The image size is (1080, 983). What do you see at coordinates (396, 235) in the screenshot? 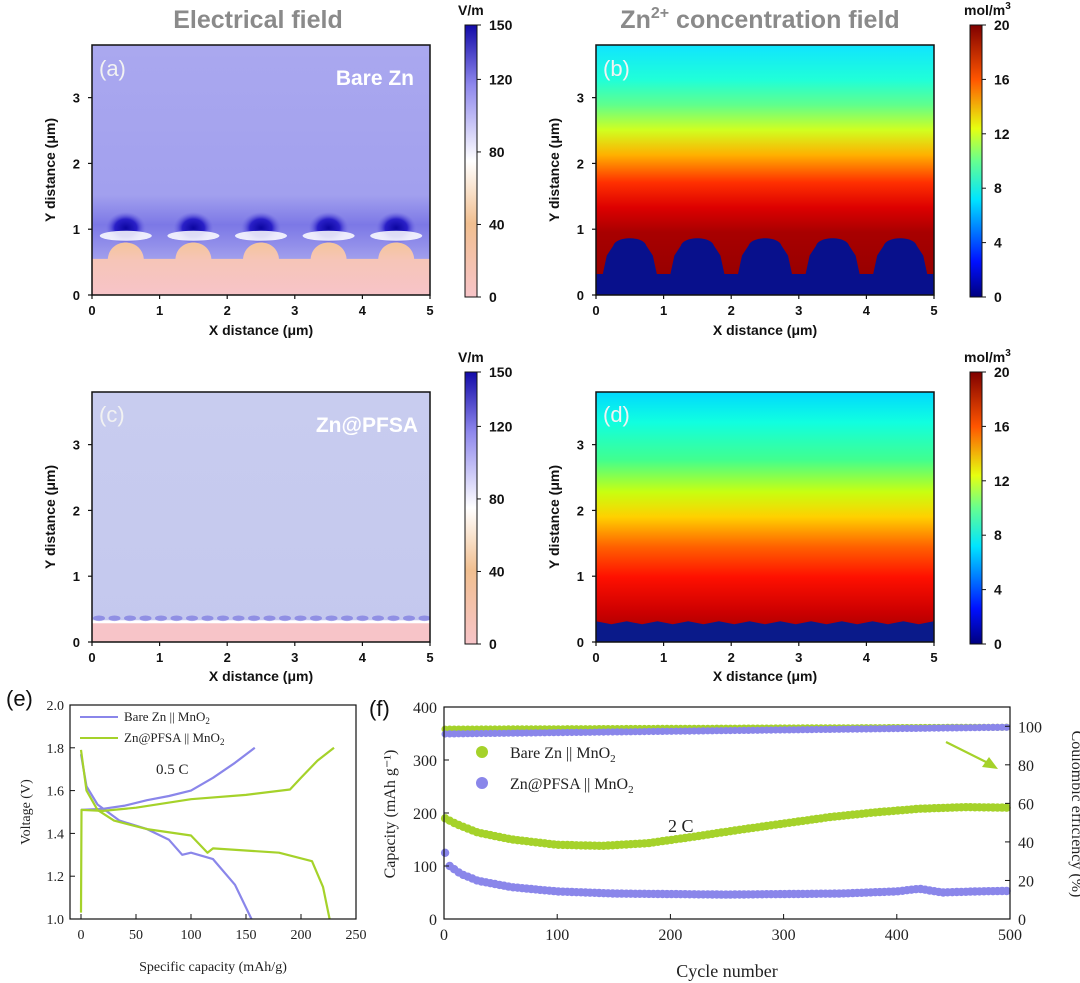
I see `field-halo` at bounding box center [396, 235].